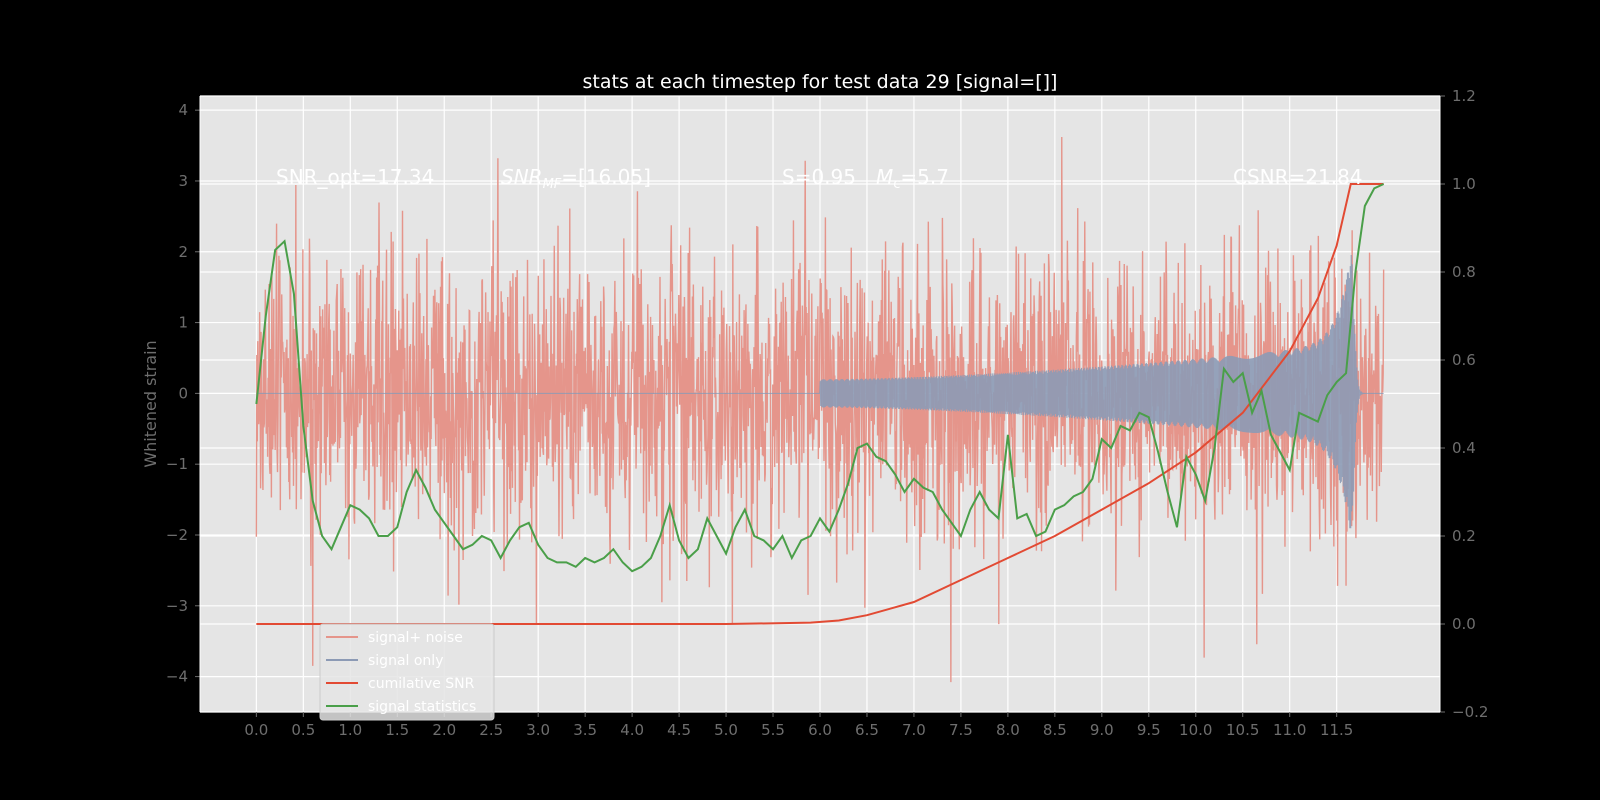 The width and height of the screenshot is (1600, 800). Describe the element at coordinates (867, 730) in the screenshot. I see `x-tick-label: 6.5` at that location.